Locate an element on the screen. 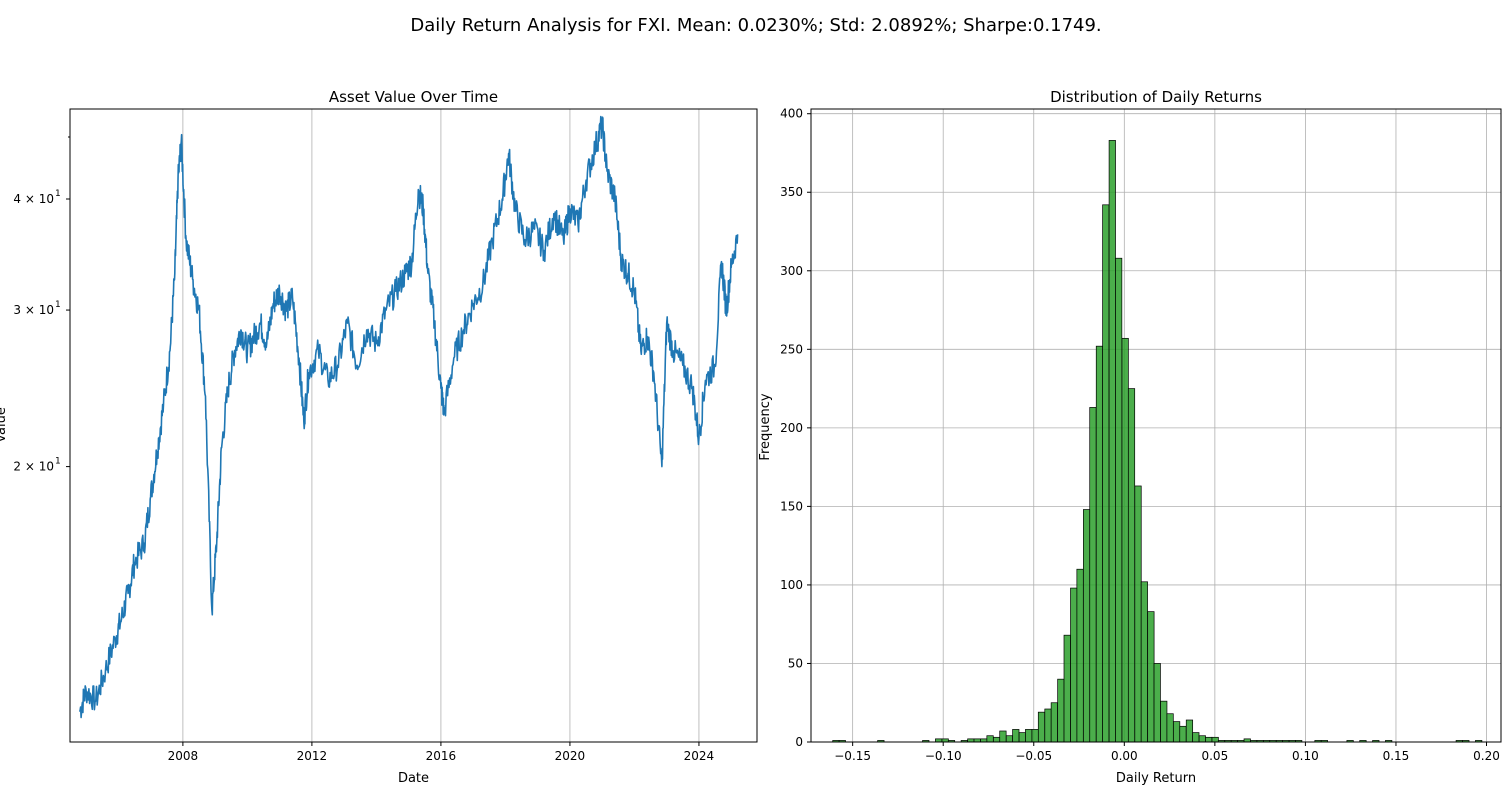  value-chart-title: Asset Value Over Time is located at coordinates (413, 97).